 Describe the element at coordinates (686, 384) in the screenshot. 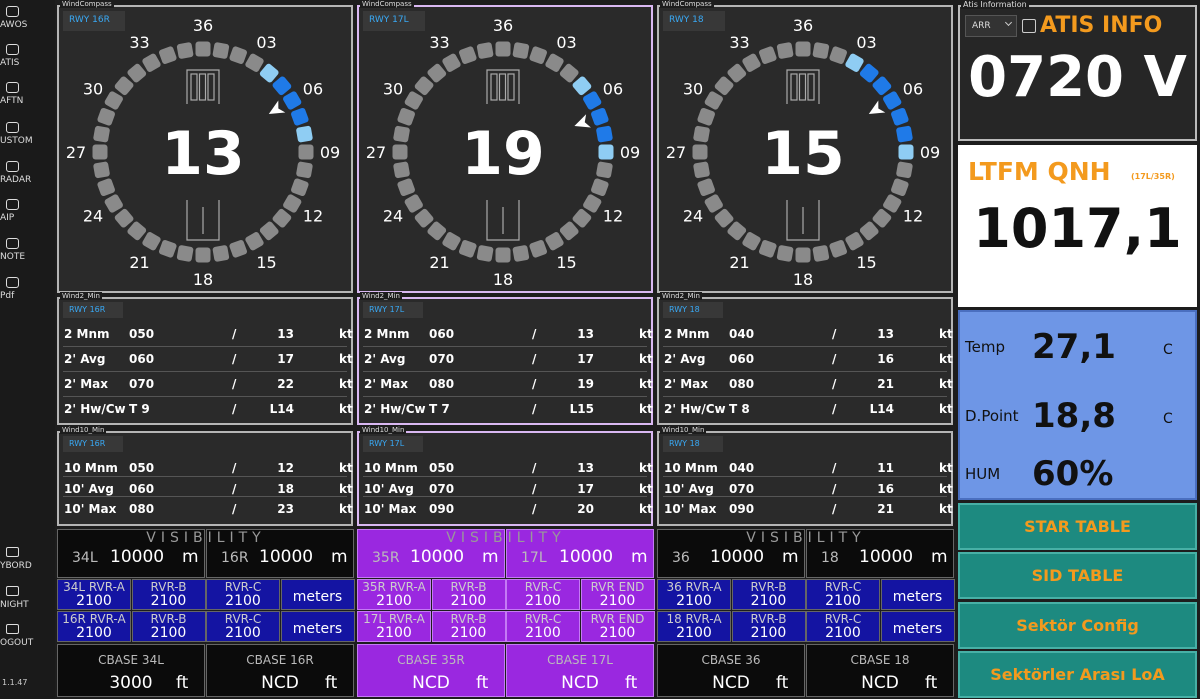

I see `wind-cell: 2' Max` at that location.